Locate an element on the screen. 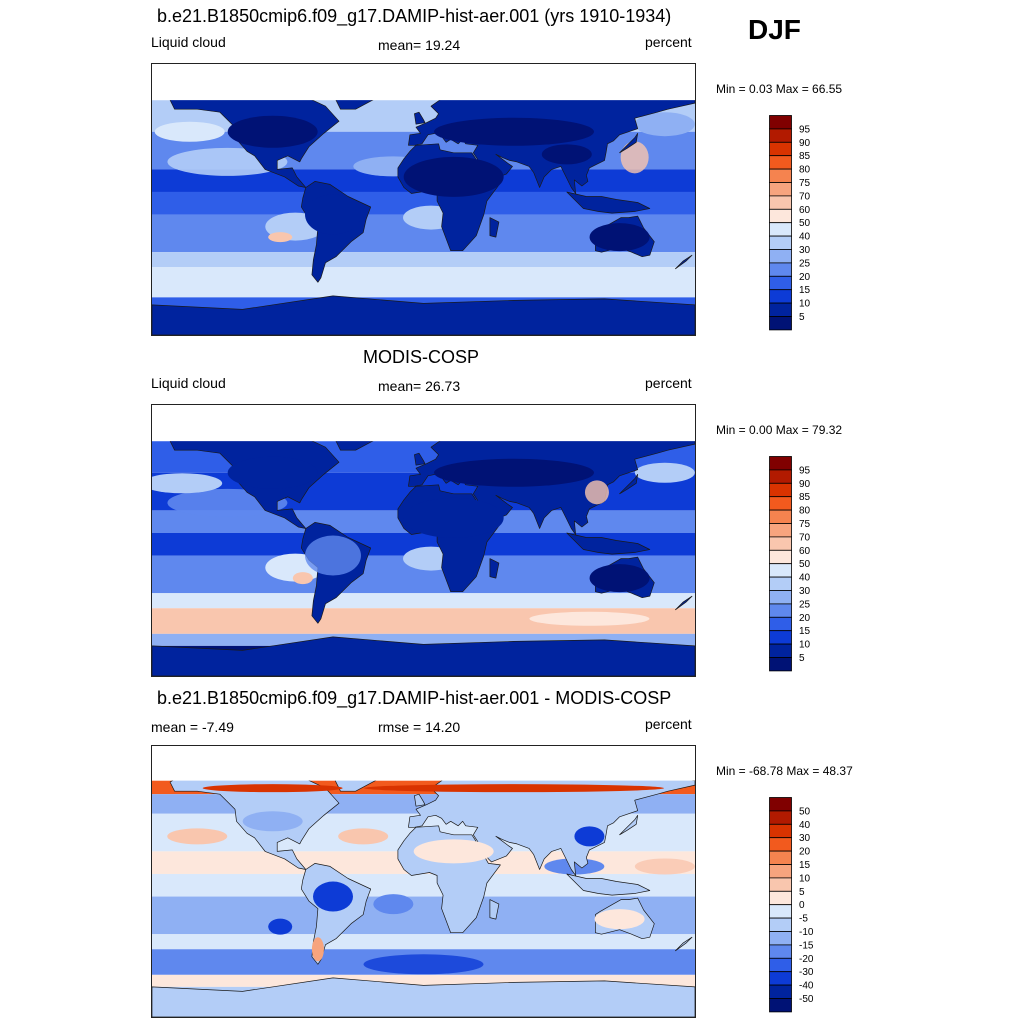 The image size is (1024, 1024). colorbar-tick-label: -30 is located at coordinates (806, 972).